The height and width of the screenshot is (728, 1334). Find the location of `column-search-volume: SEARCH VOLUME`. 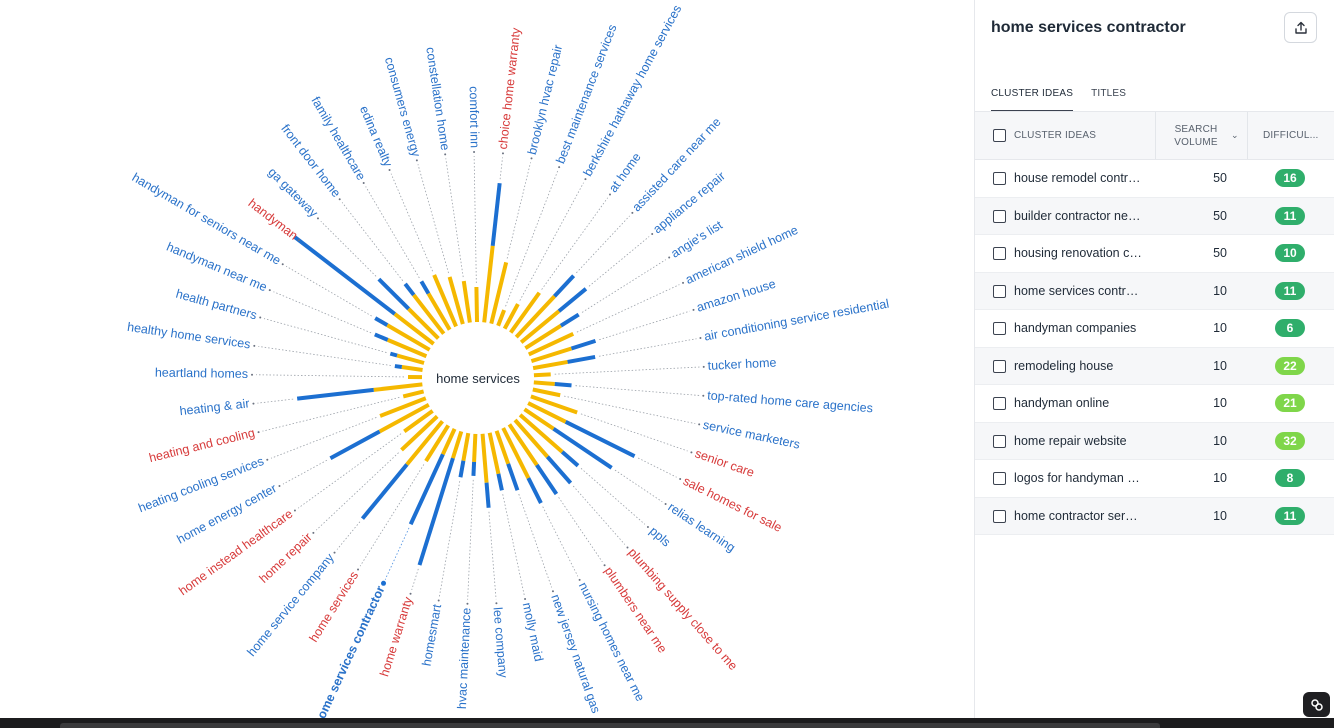

column-search-volume: SEARCH VOLUME is located at coordinates (1196, 136).